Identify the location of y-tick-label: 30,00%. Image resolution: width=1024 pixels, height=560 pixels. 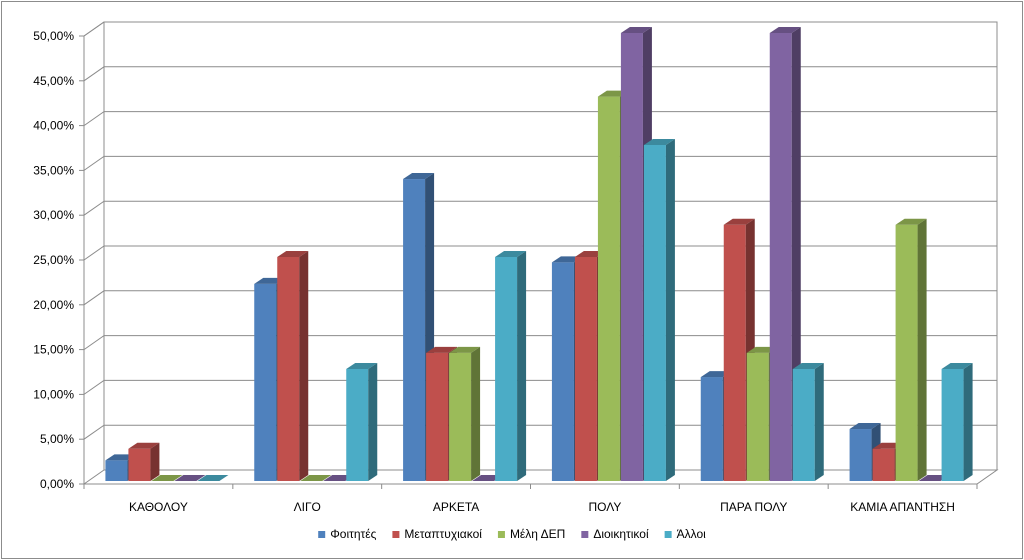
(53, 215).